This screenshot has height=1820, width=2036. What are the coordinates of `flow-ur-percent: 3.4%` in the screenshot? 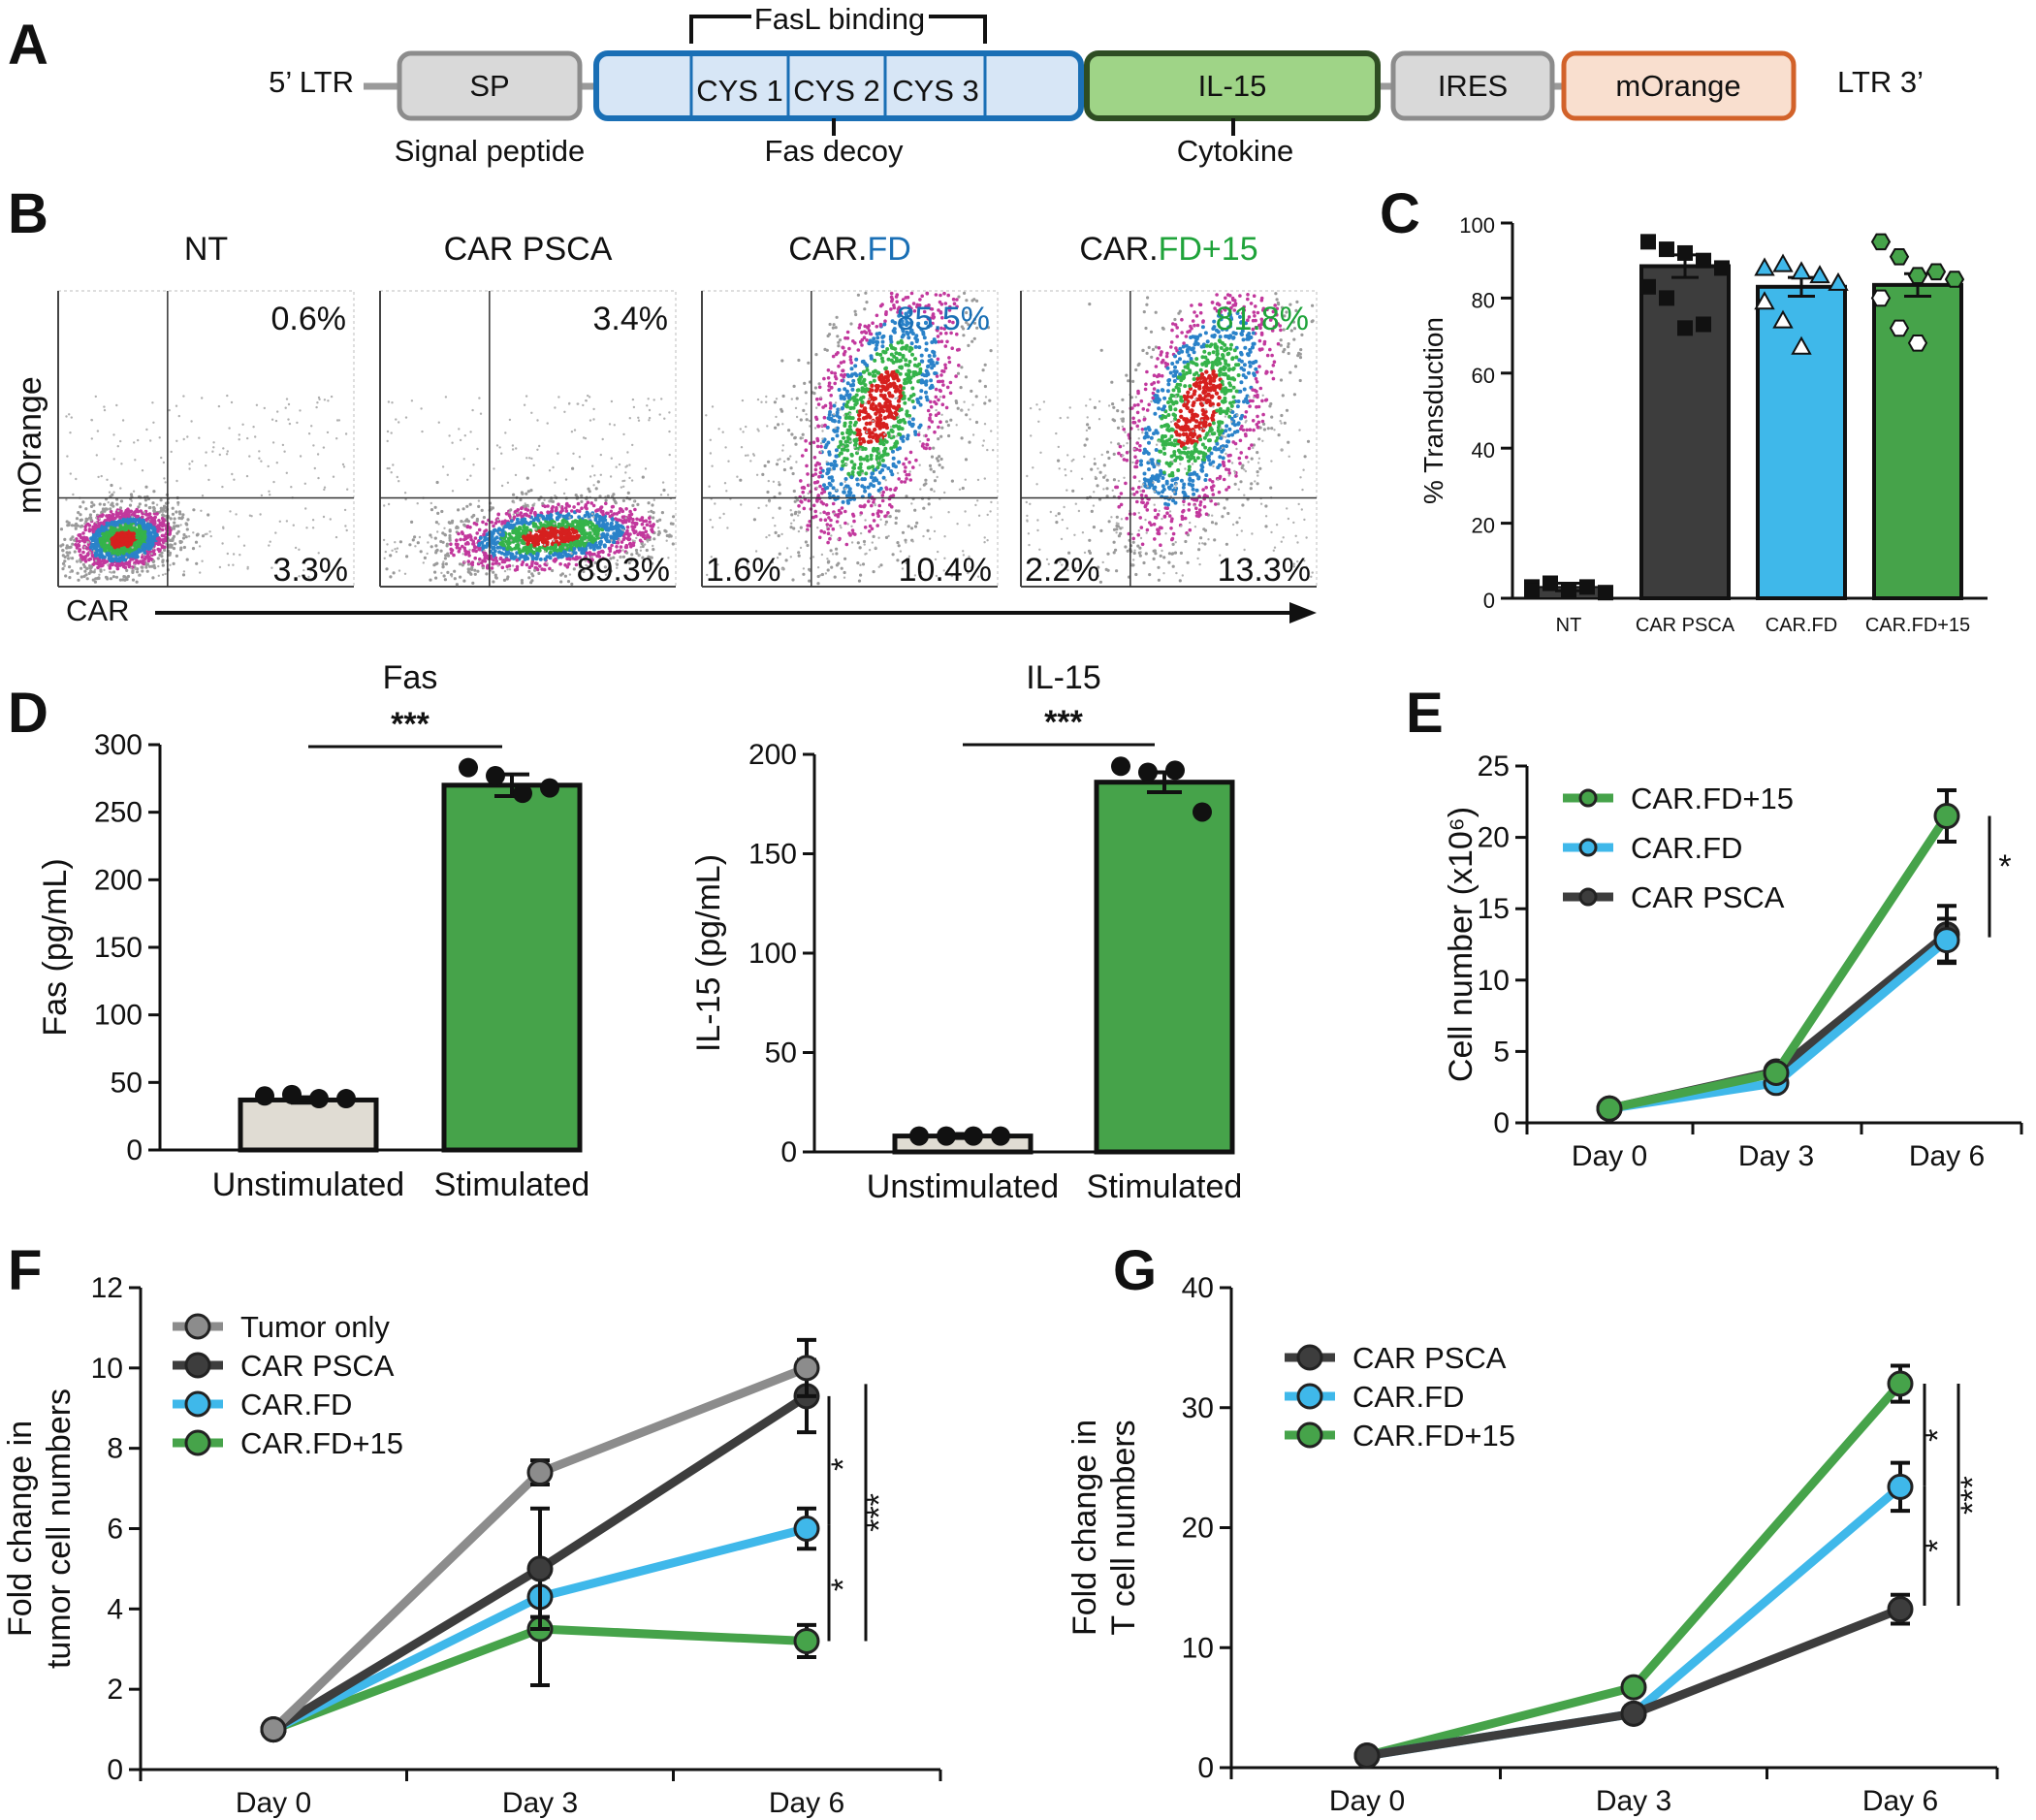 It's located at (631, 319).